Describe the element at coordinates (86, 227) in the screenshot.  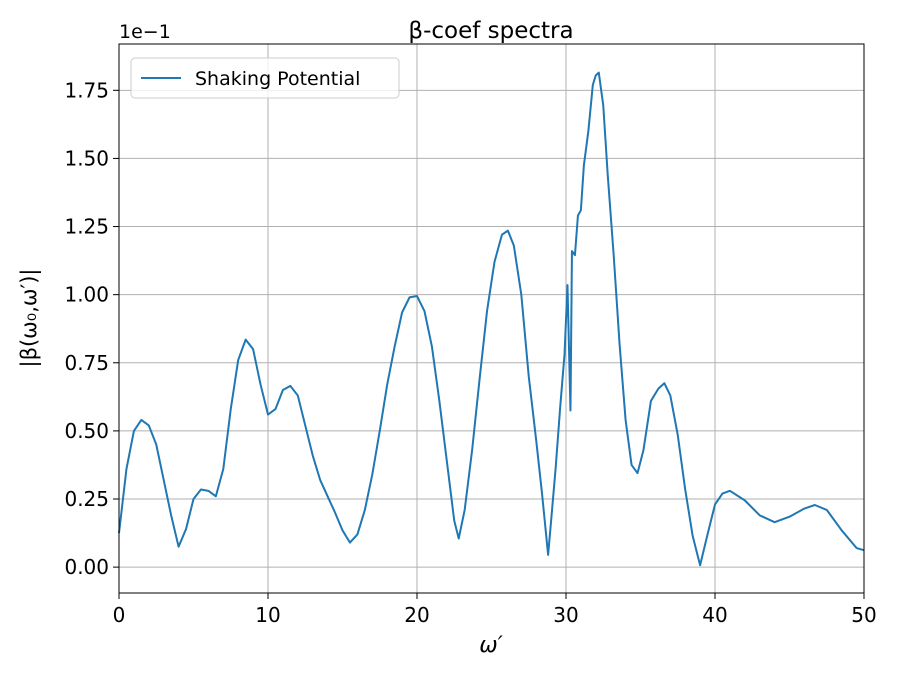
I see `y-tick-label: 1.25` at that location.